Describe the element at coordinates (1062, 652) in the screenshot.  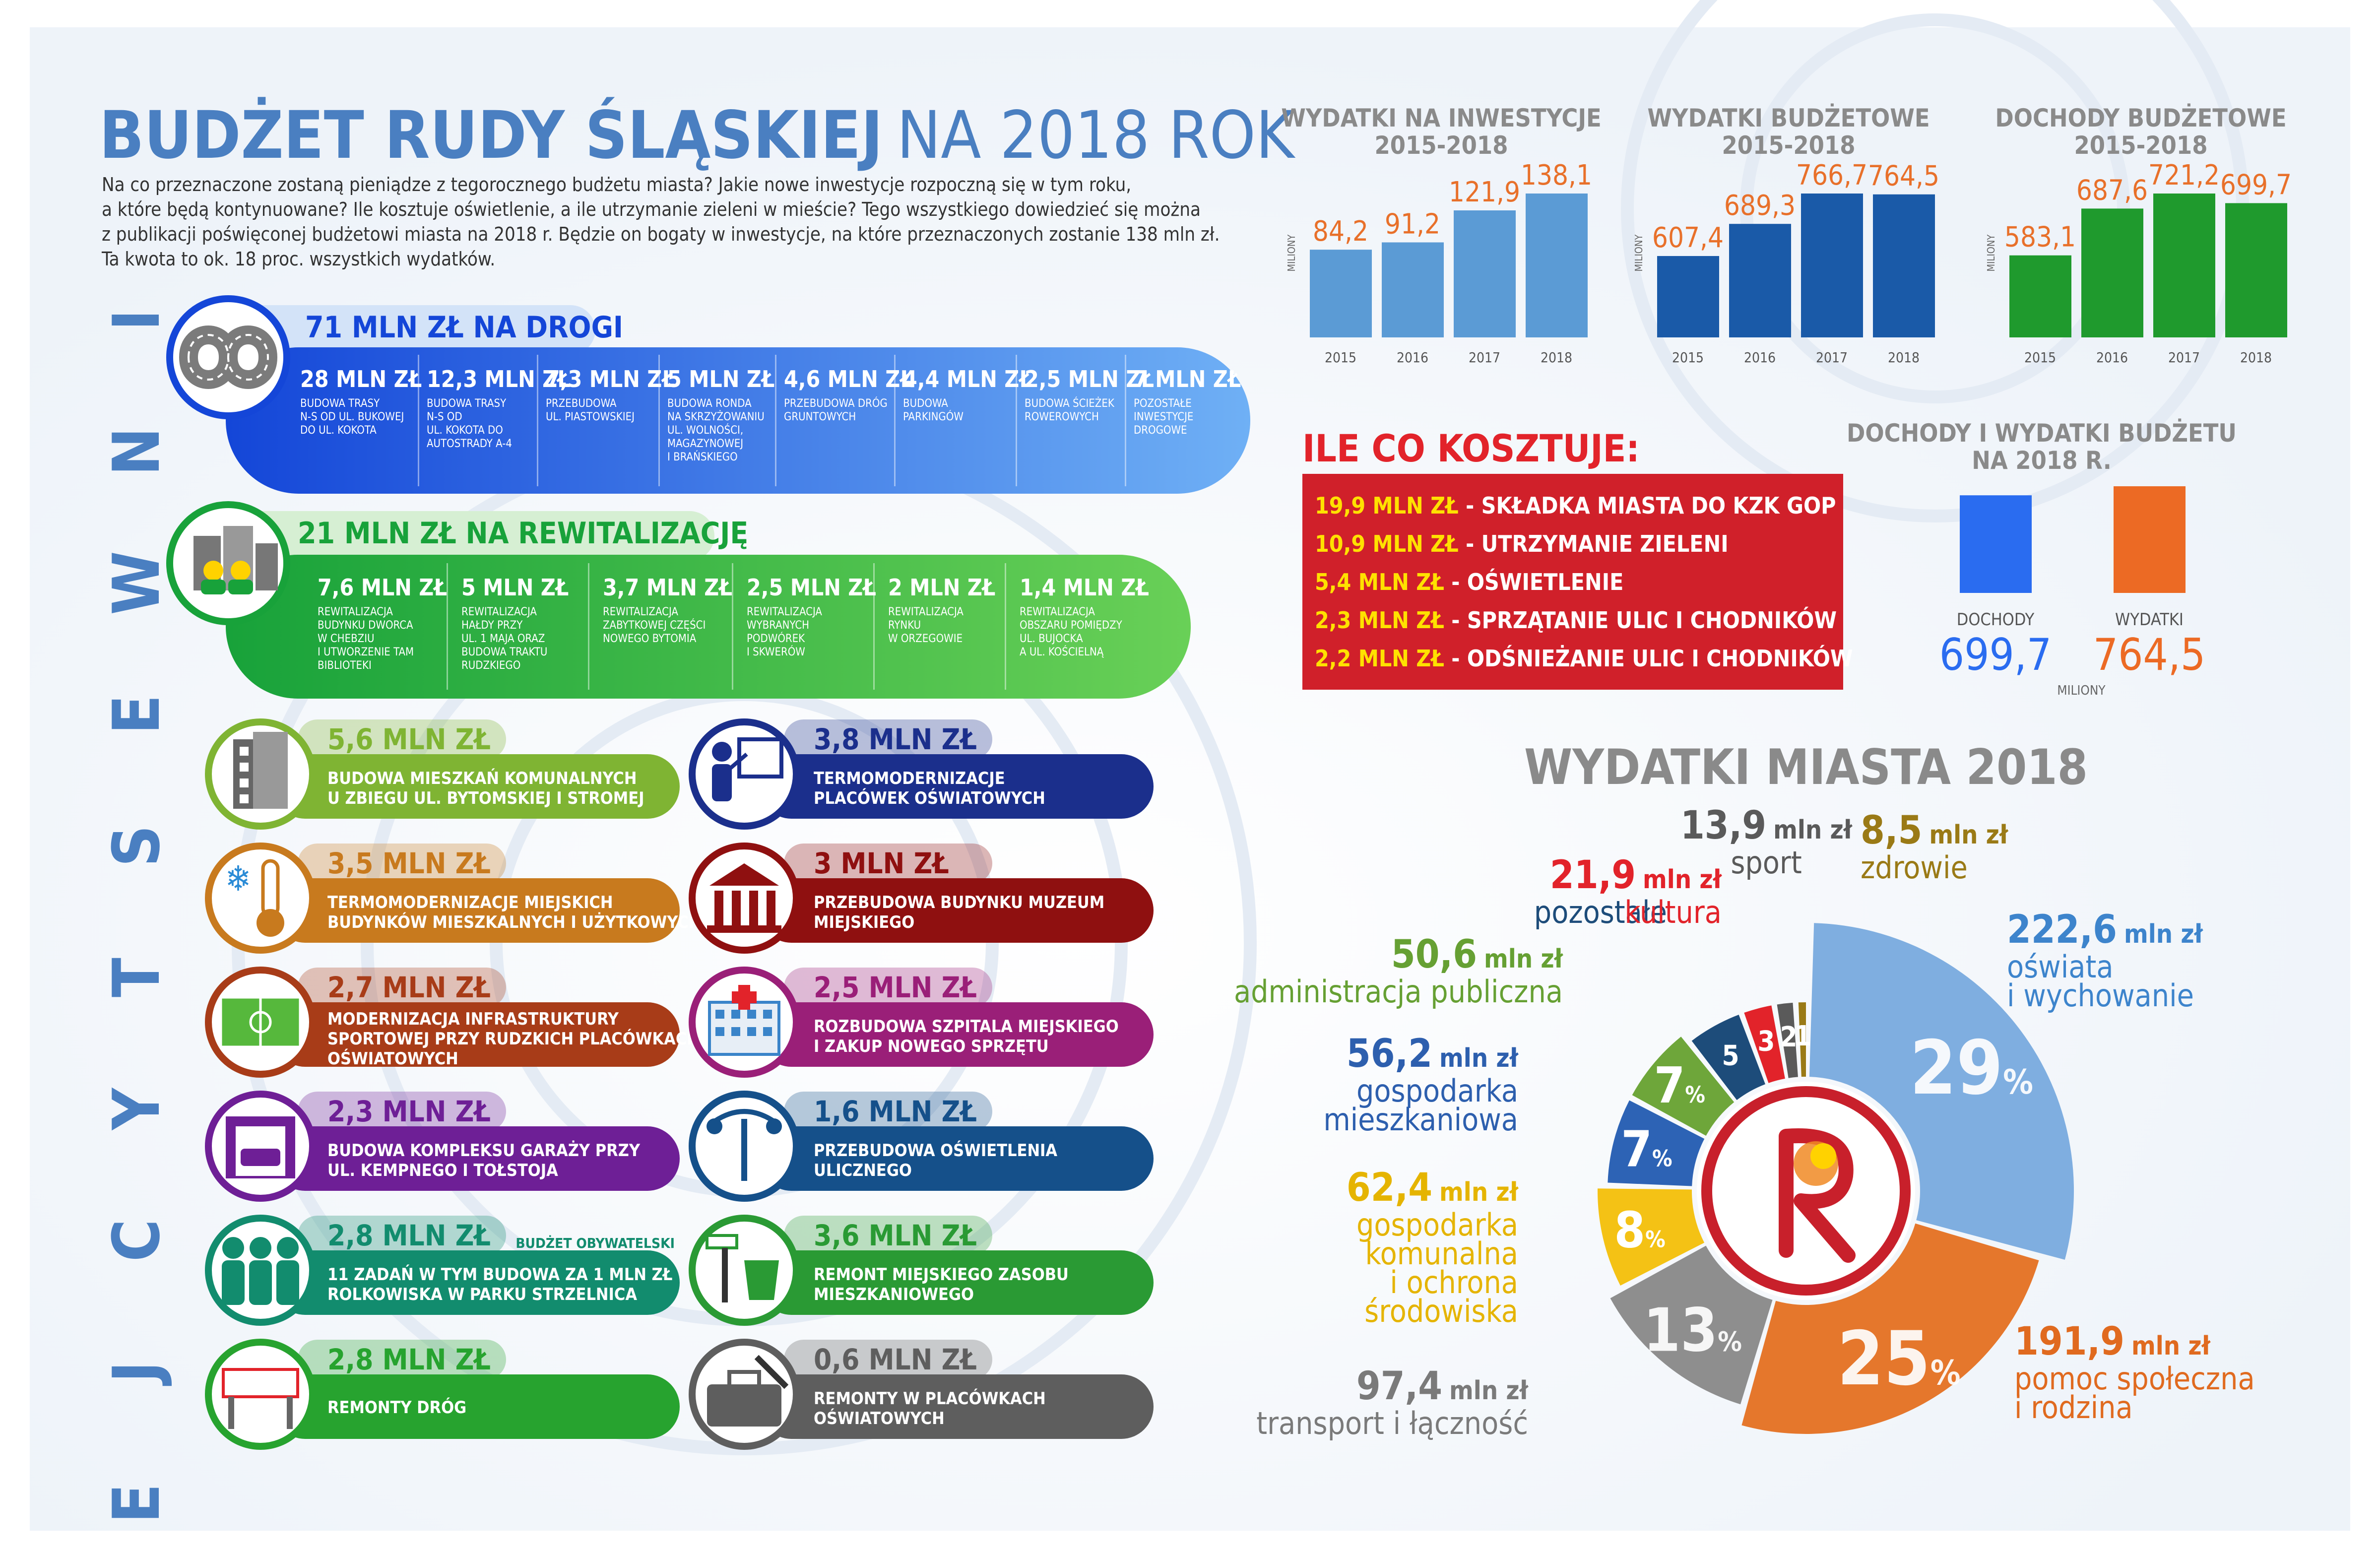
I see `revit-item-desc: A UL. KOŚCIELNĄ` at that location.